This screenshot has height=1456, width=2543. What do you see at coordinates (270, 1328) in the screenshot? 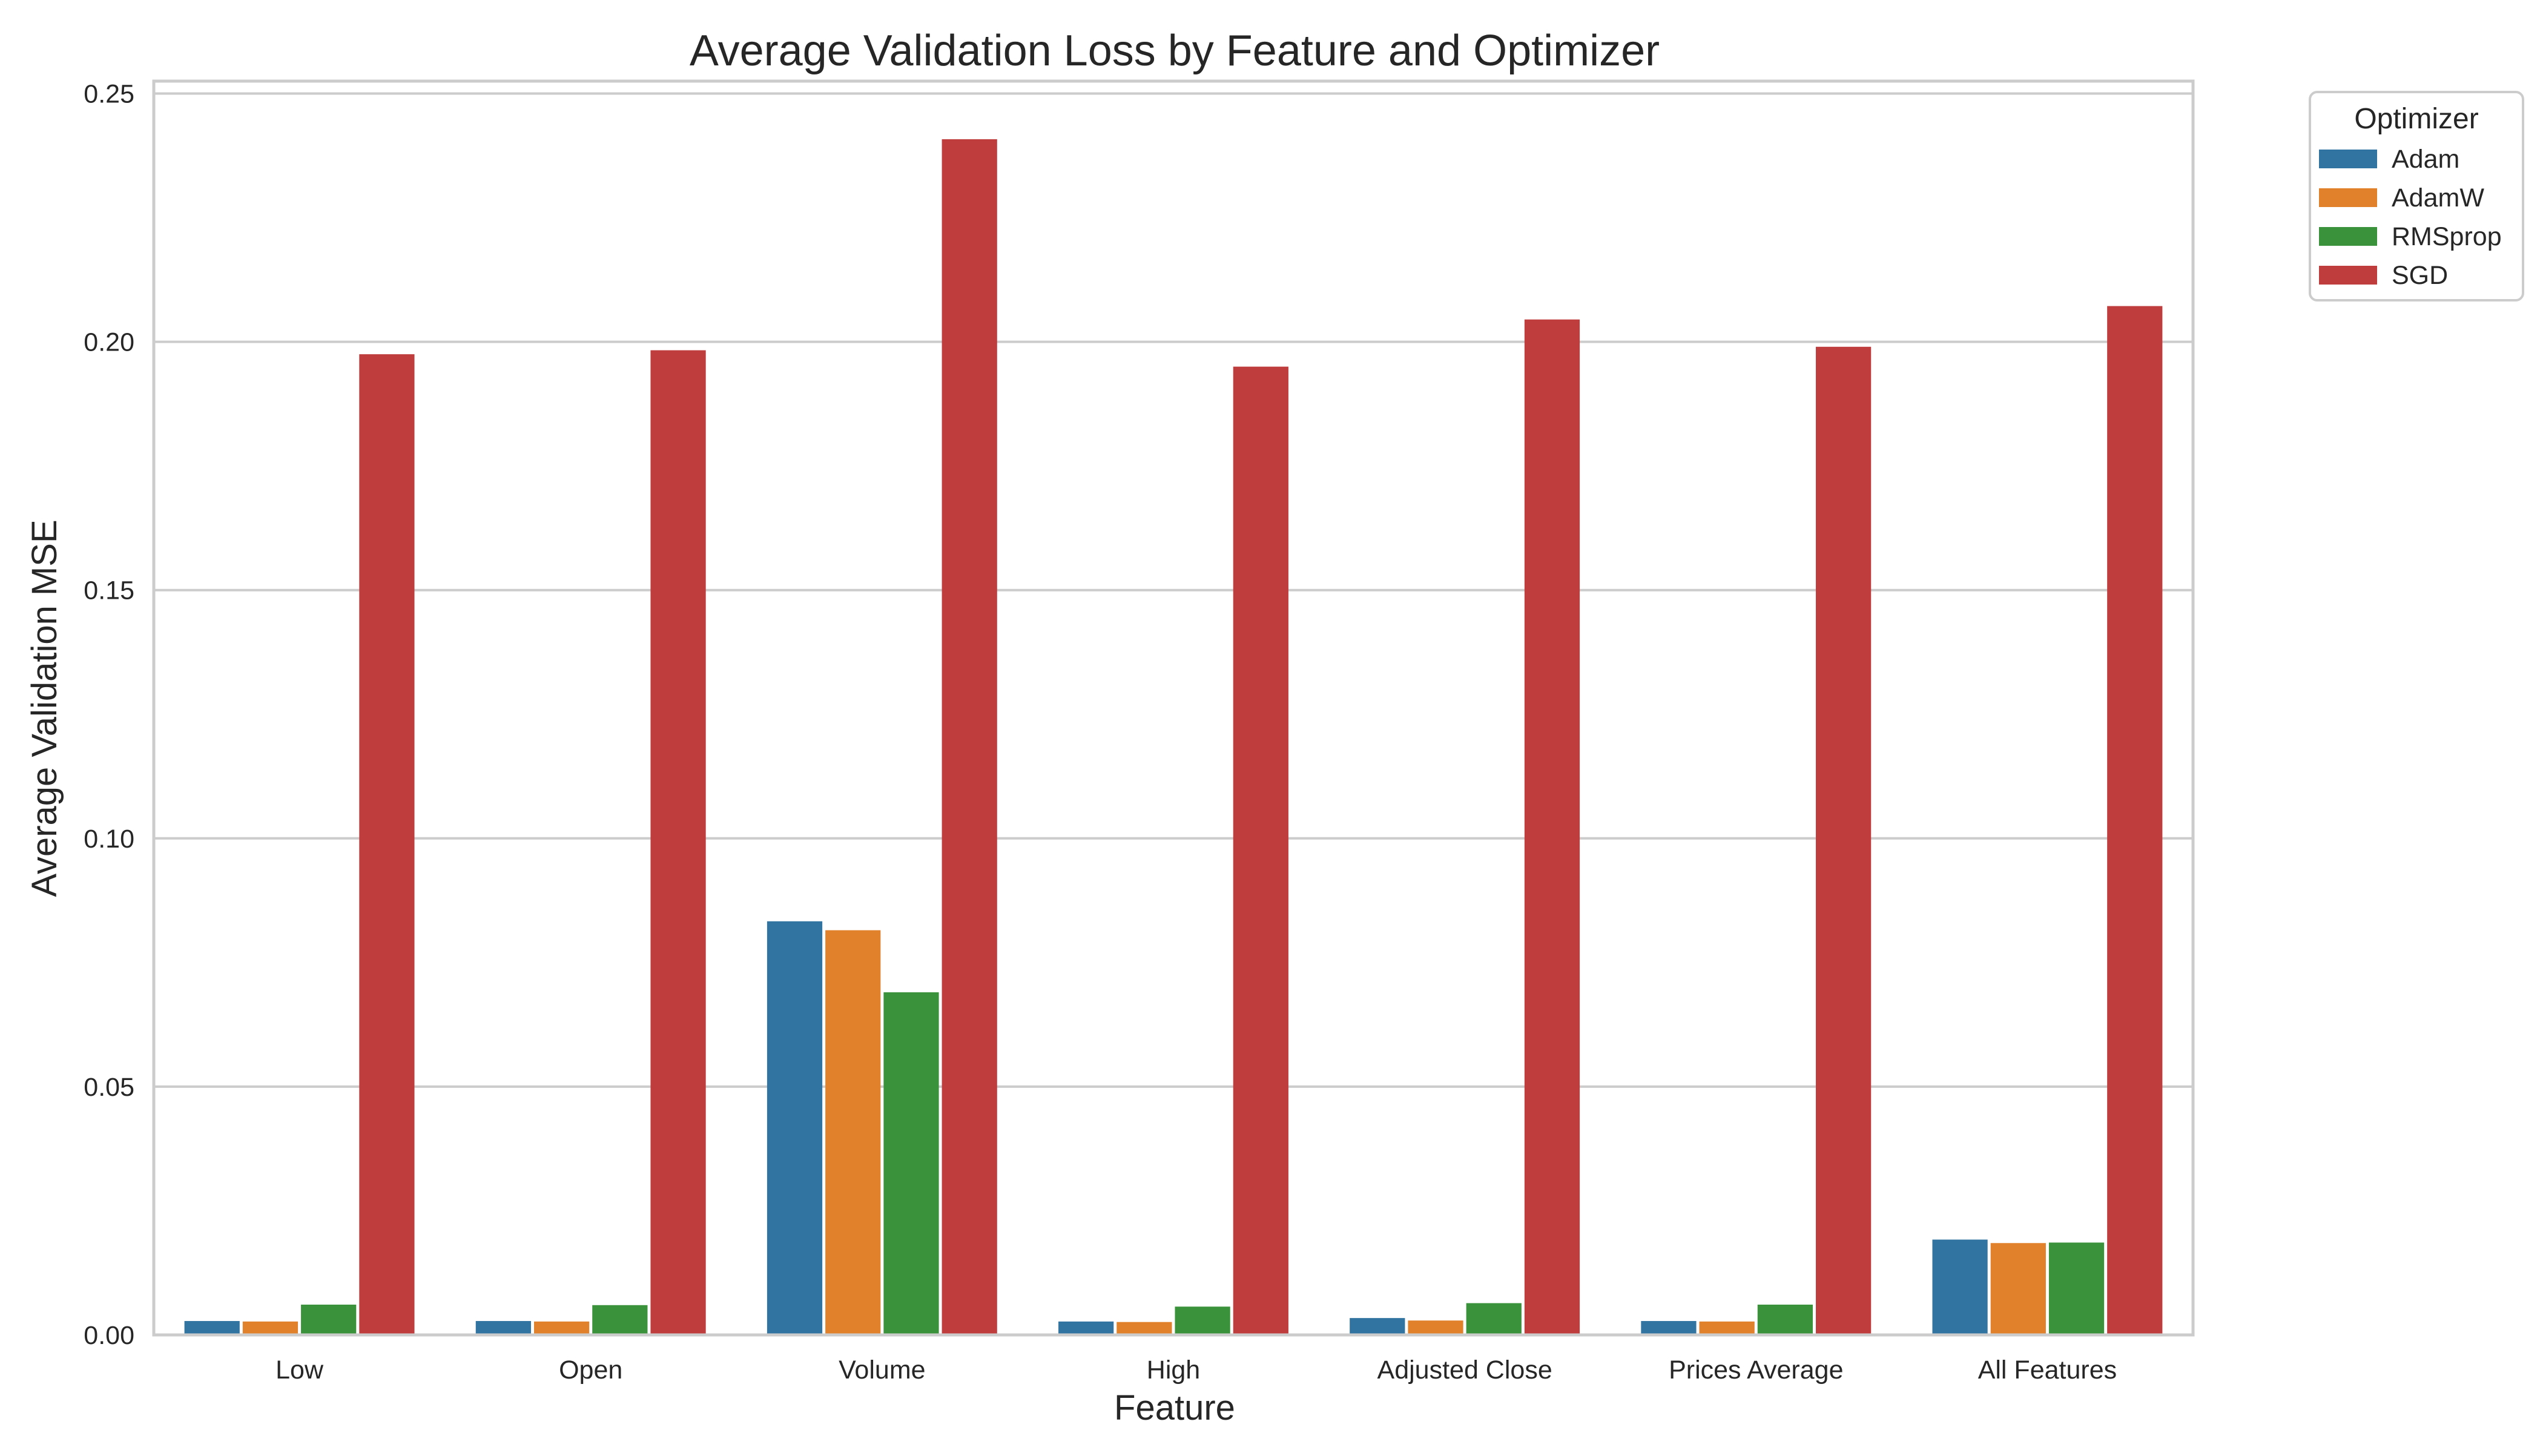
I see `bar-low-adamw` at bounding box center [270, 1328].